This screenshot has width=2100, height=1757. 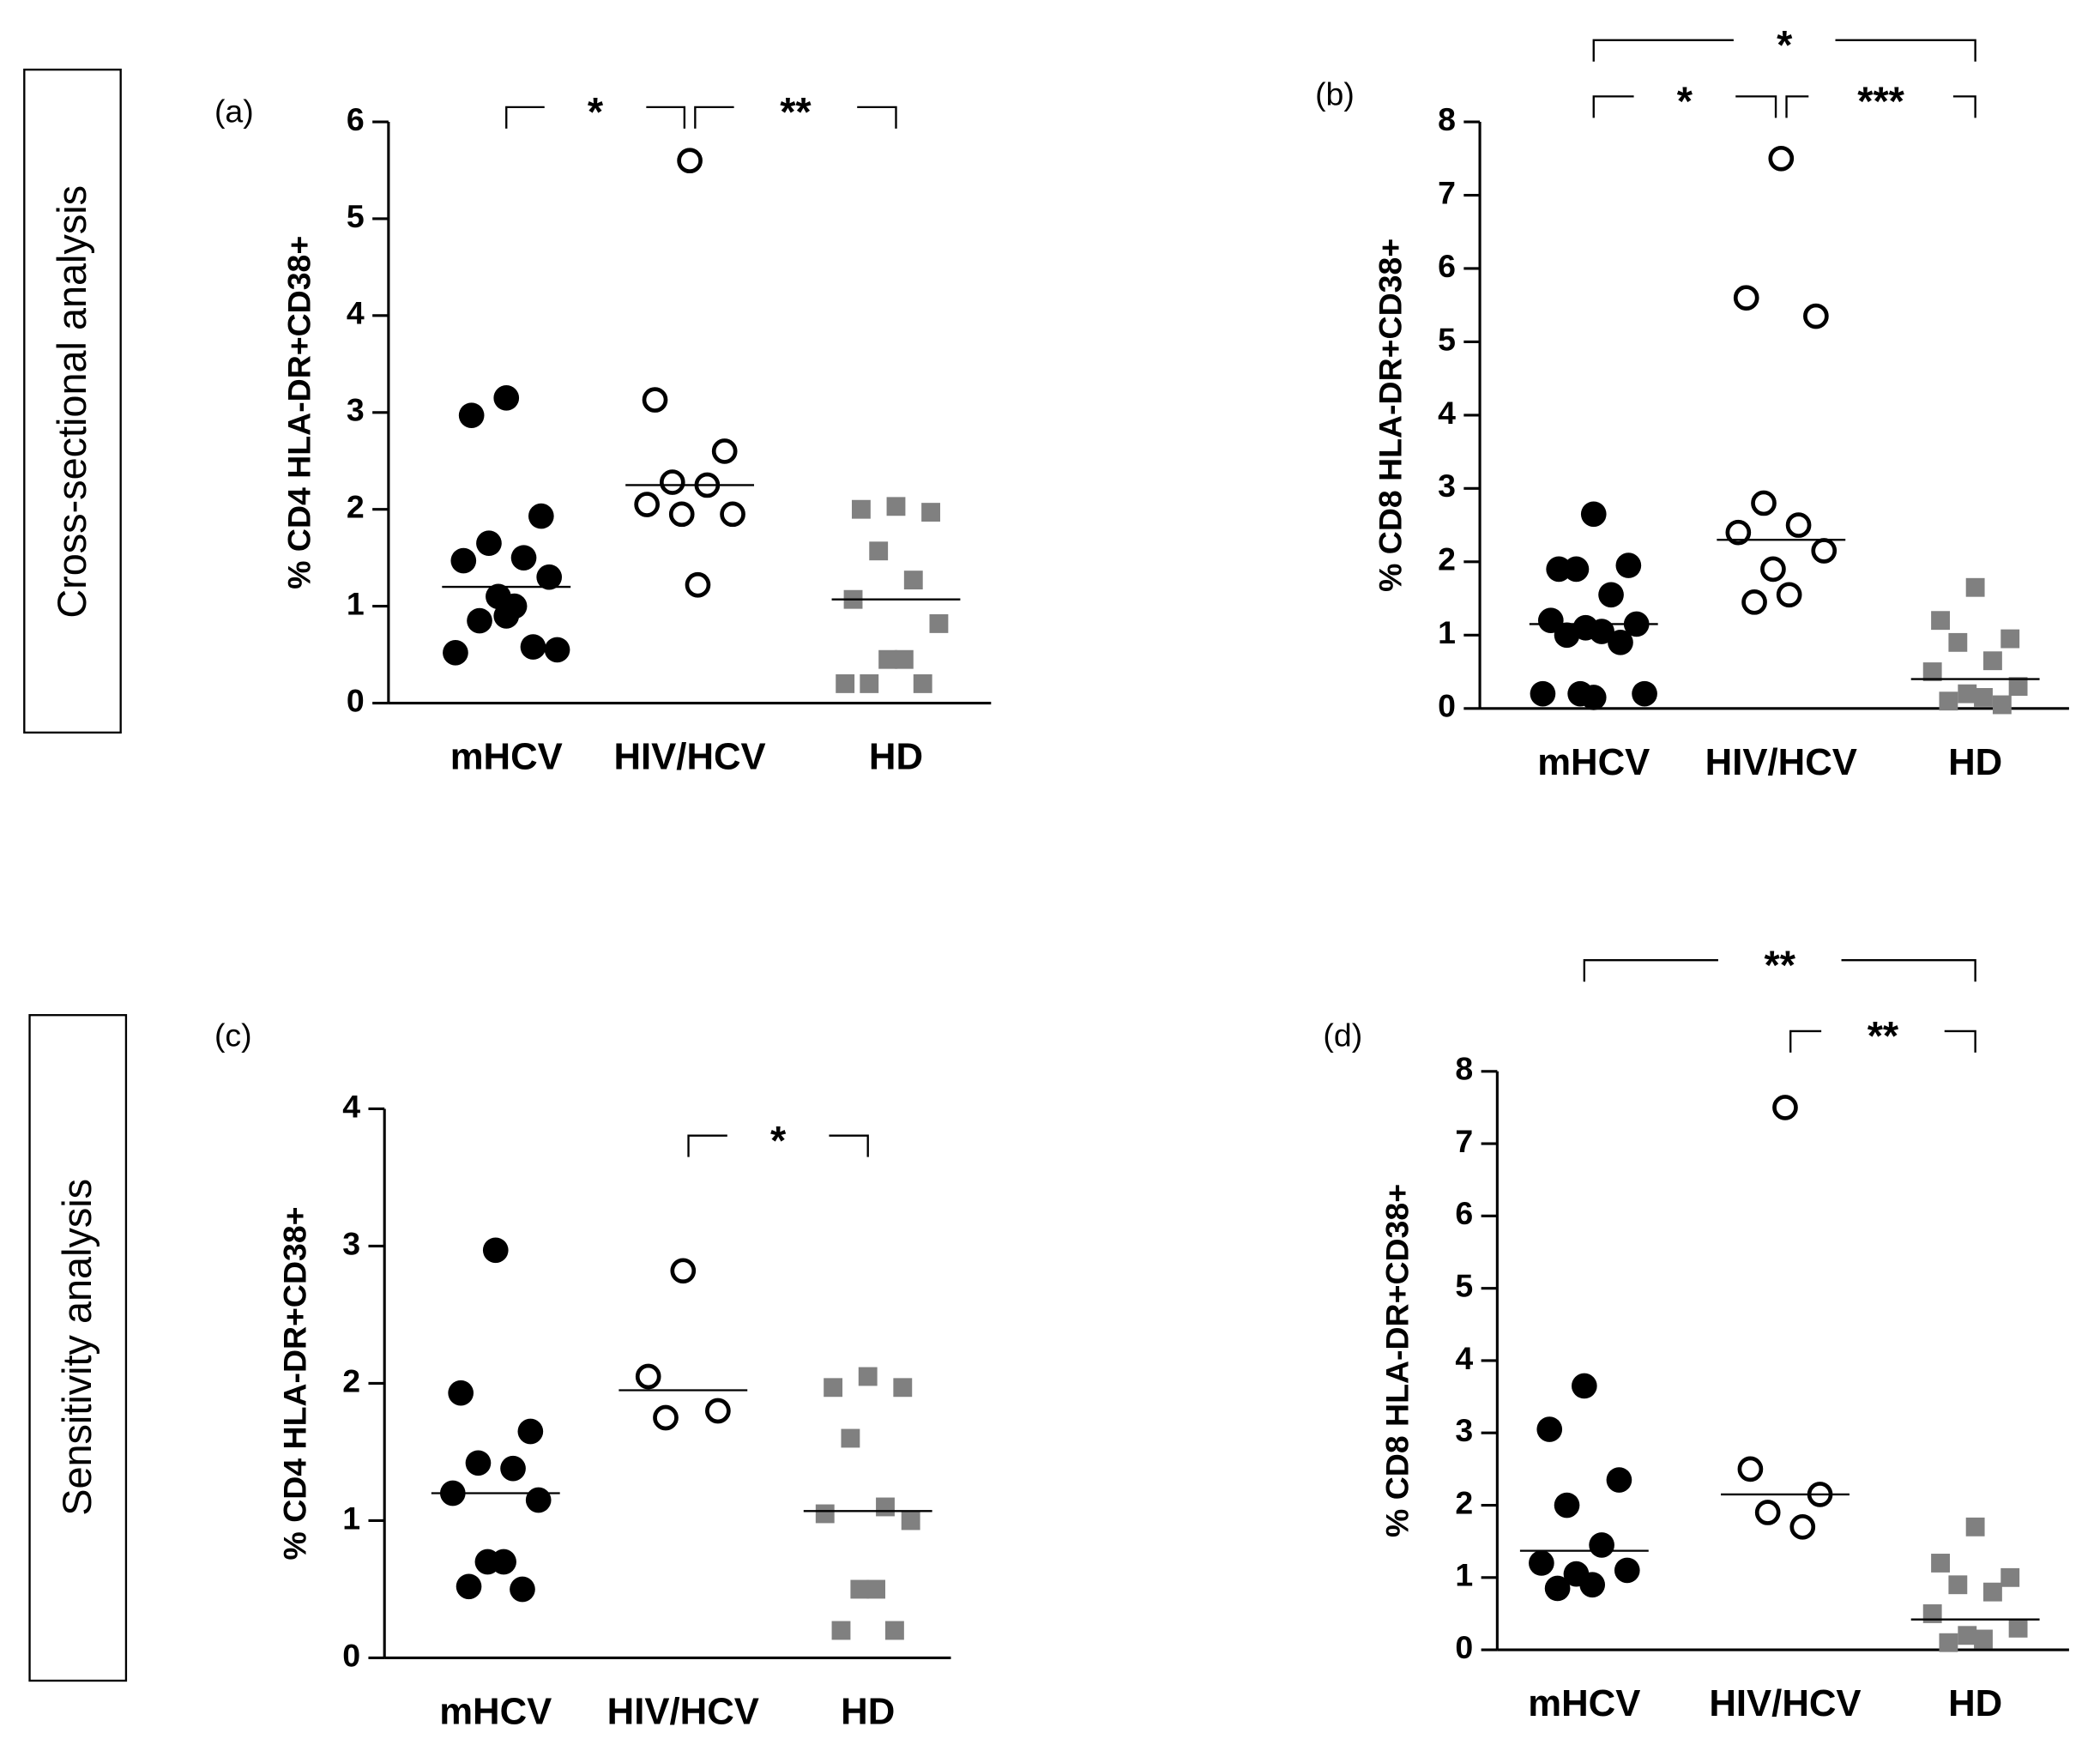 What do you see at coordinates (1342, 1035) in the screenshot?
I see `panel-label: (d)` at bounding box center [1342, 1035].